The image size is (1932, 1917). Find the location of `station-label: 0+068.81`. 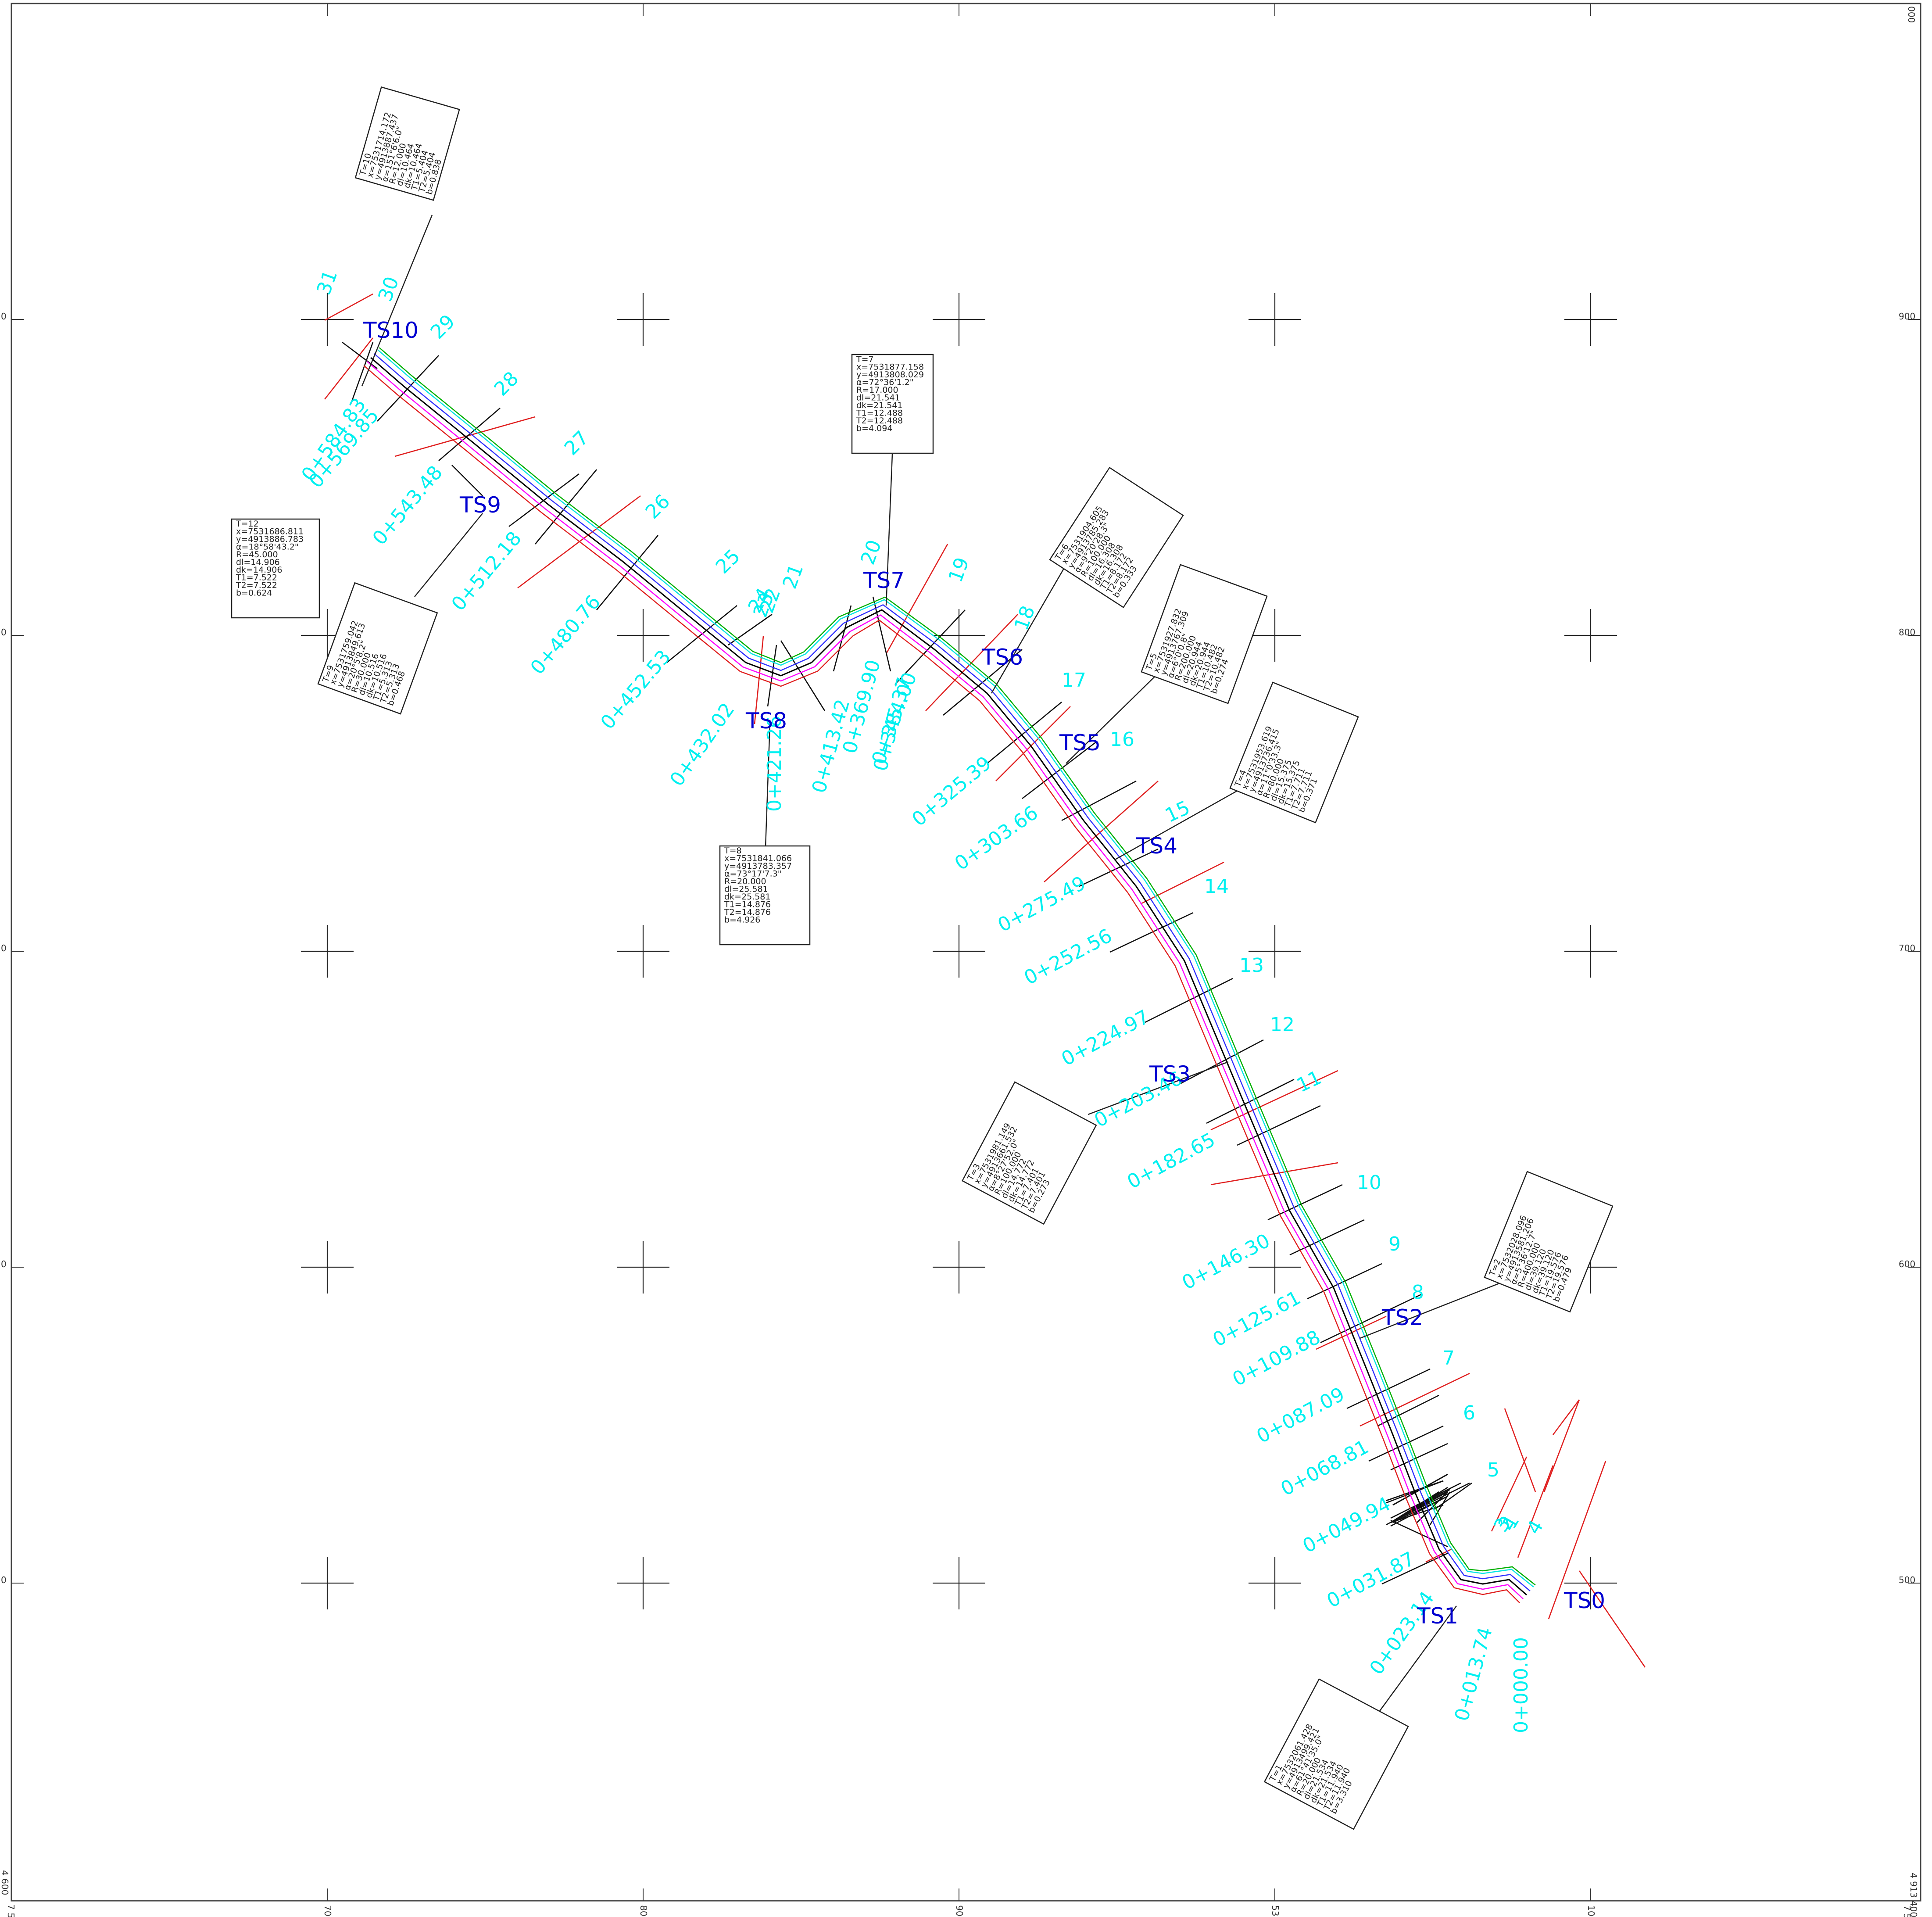

station-label: 0+068.81 is located at coordinates (1324, 1468).